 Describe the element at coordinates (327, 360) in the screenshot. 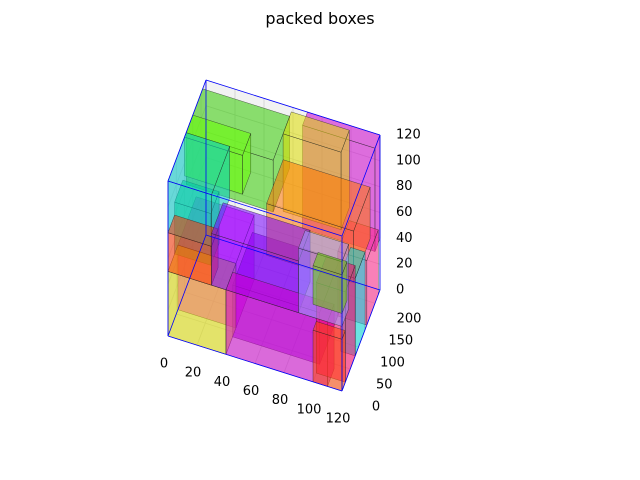

I see `box-face-front` at that location.